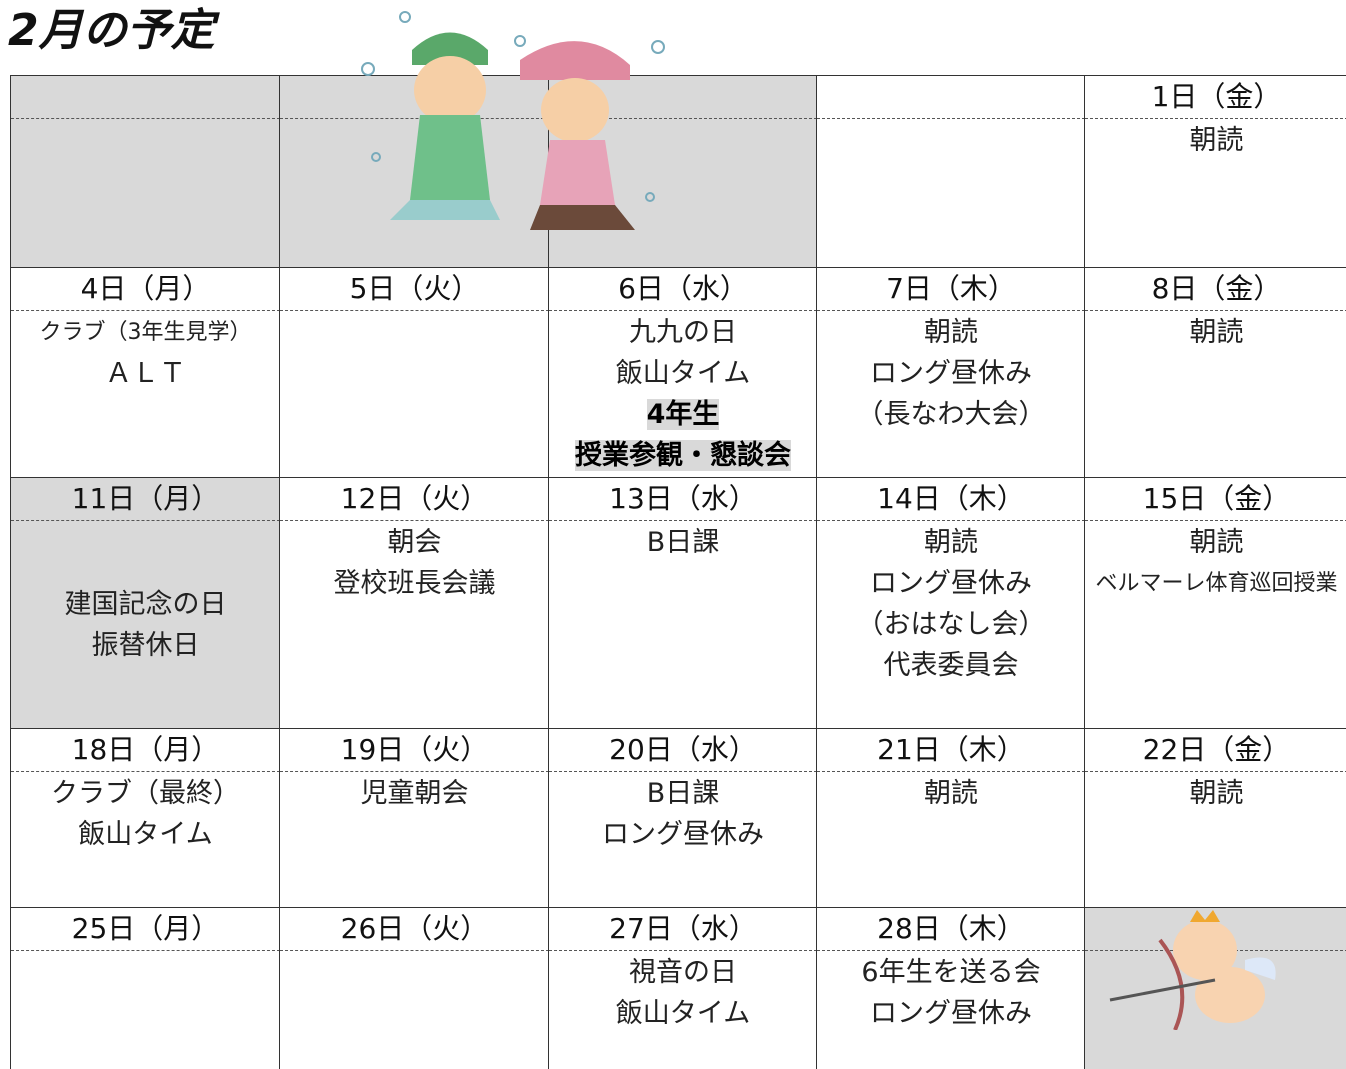  What do you see at coordinates (145, 289) in the screenshot?
I see `day-header: 4日（月）` at bounding box center [145, 289].